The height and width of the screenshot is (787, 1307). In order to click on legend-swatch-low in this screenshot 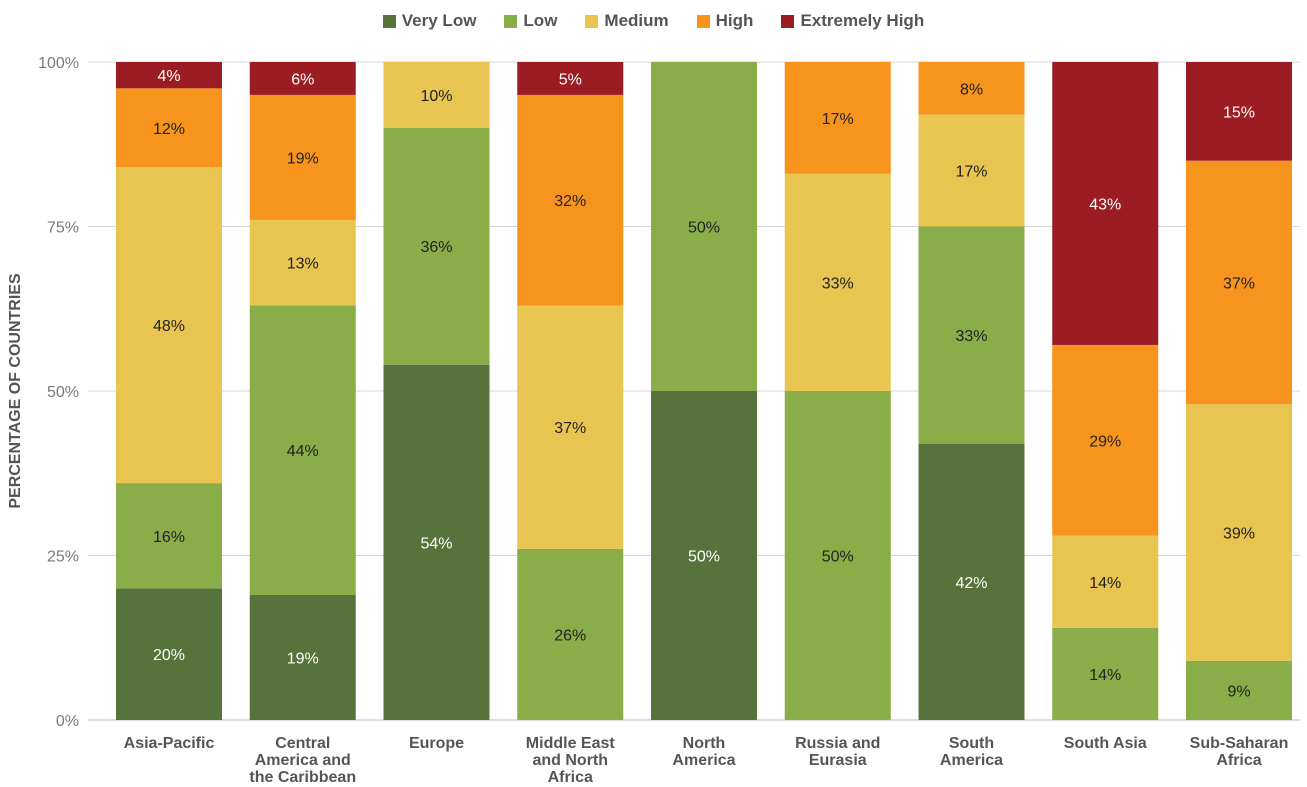, I will do `click(511, 21)`.